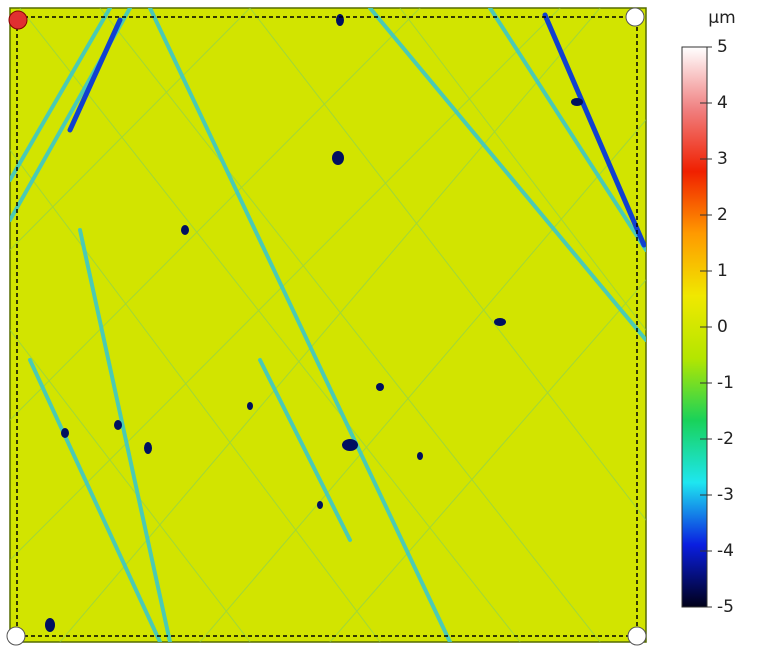 Image resolution: width=762 pixels, height=647 pixels. Describe the element at coordinates (722, 159) in the screenshot. I see `colorbar-tick-label: 3` at that location.